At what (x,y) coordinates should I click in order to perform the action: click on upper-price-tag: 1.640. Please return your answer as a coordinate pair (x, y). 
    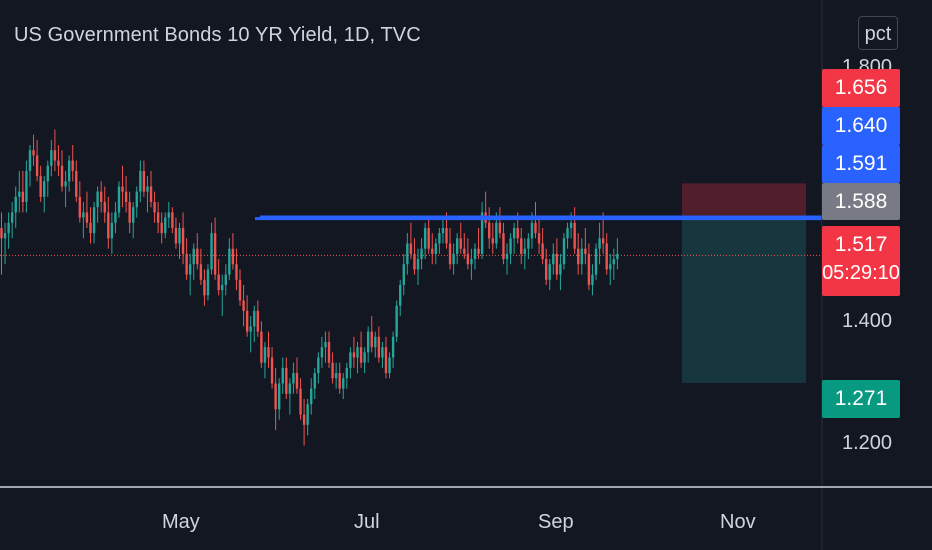
    Looking at the image, I should click on (861, 126).